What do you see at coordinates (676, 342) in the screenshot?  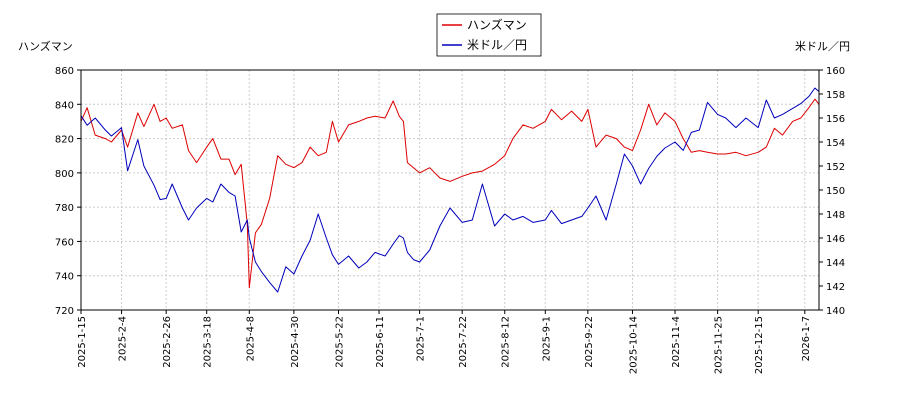 I see `x-tick-label: 2025-11-4` at bounding box center [676, 342].